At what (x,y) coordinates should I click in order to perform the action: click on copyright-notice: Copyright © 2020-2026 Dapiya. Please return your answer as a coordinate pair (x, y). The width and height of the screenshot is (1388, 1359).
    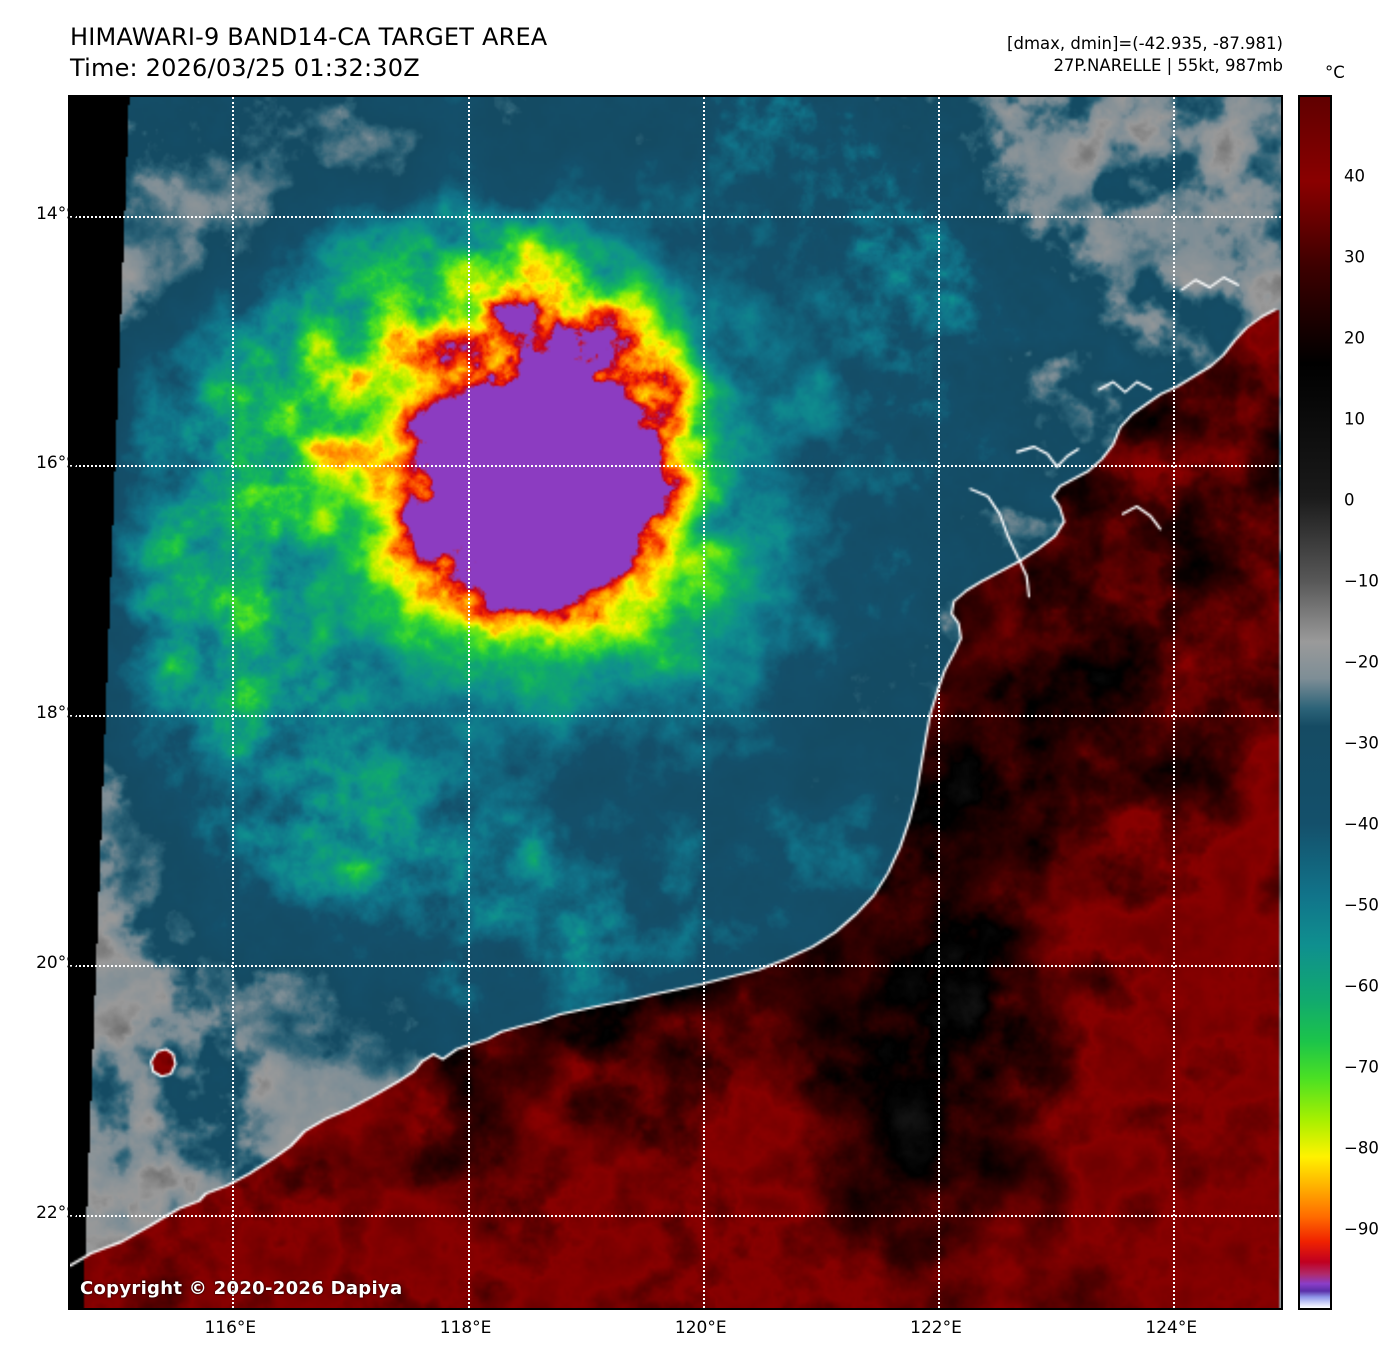
    Looking at the image, I should click on (241, 1288).